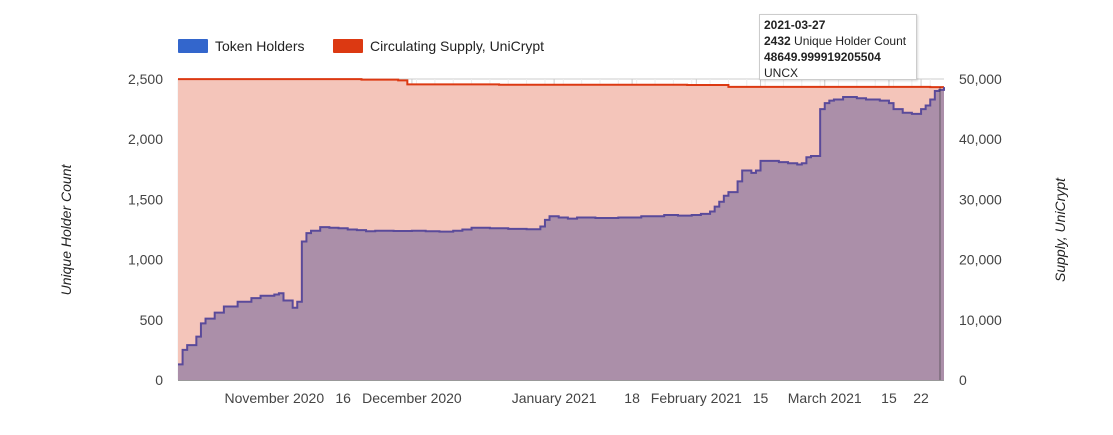 This screenshot has width=1113, height=435. I want to click on y-right-tick-label: 40,000, so click(980, 139).